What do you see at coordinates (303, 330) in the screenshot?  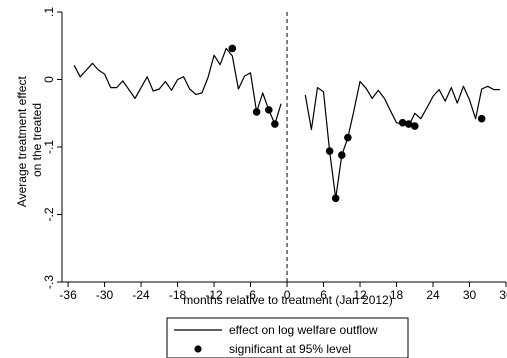 I see `legend-label-line: effect on log welfare outflow` at bounding box center [303, 330].